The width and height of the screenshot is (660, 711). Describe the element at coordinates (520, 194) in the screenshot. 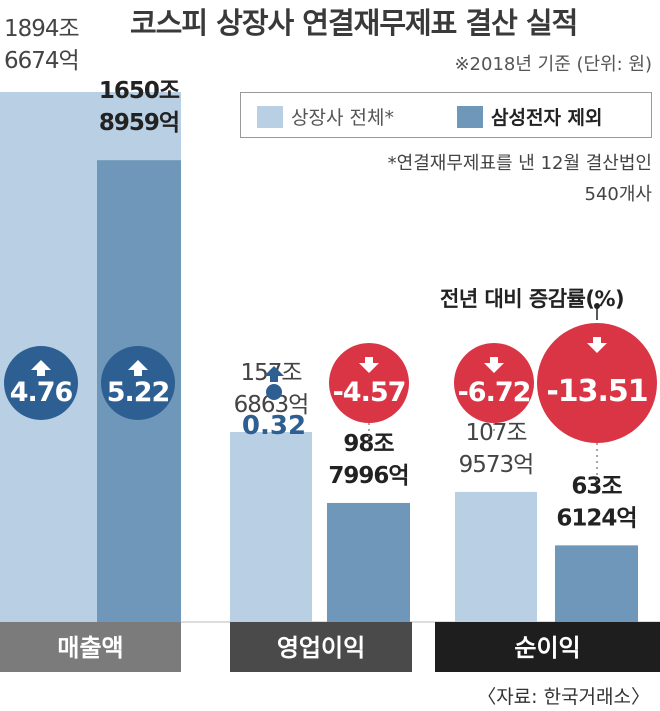

I see `footnote-line-2: 540개사` at that location.